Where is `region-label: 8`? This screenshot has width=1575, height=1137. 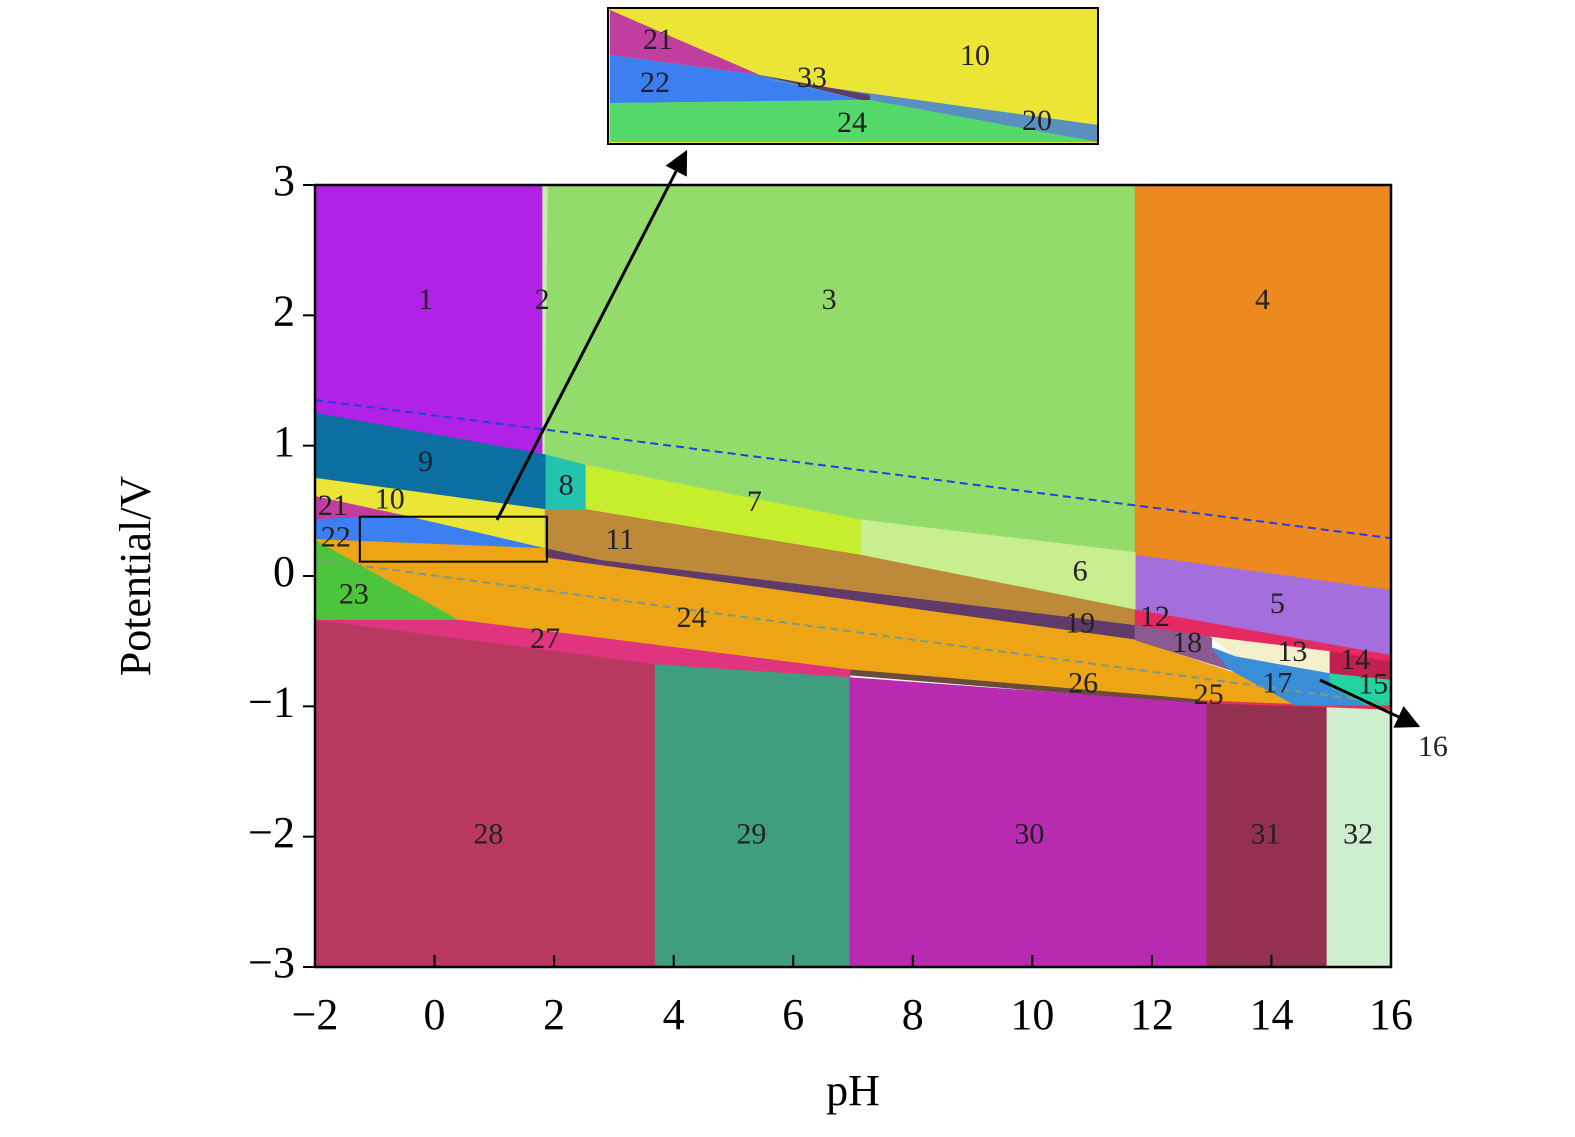
region-label: 8 is located at coordinates (566, 484).